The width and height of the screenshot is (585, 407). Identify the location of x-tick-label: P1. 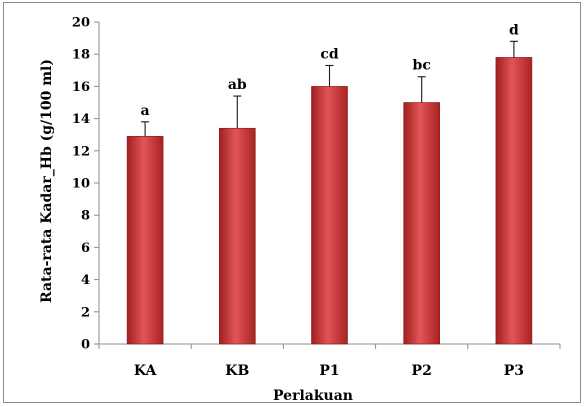
(329, 371).